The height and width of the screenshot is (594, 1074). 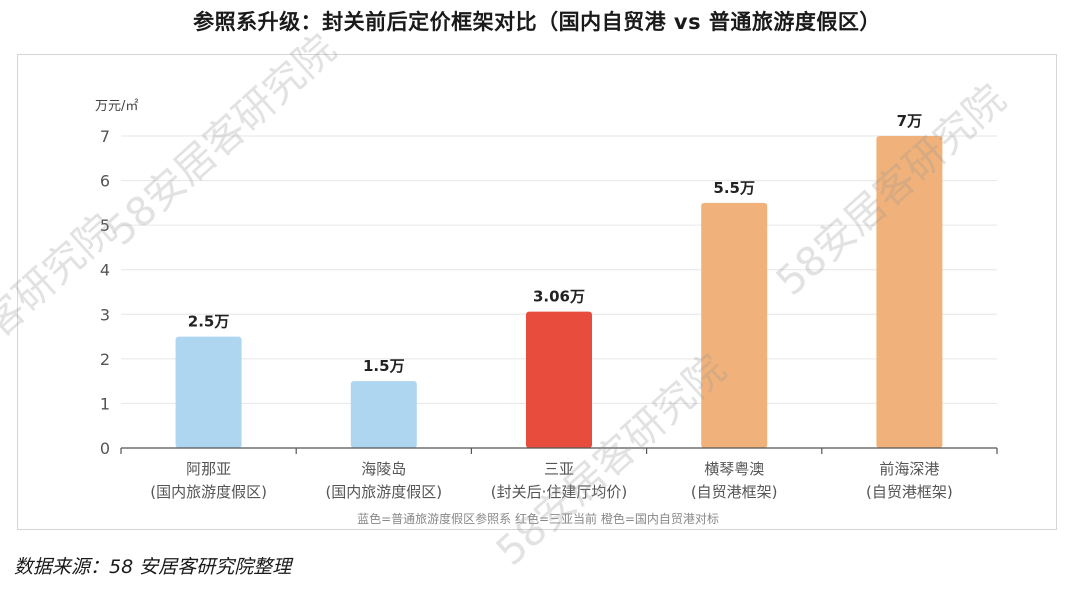 What do you see at coordinates (153, 567) in the screenshot?
I see `data-source: 数据来源：58 安居客研究院整理` at bounding box center [153, 567].